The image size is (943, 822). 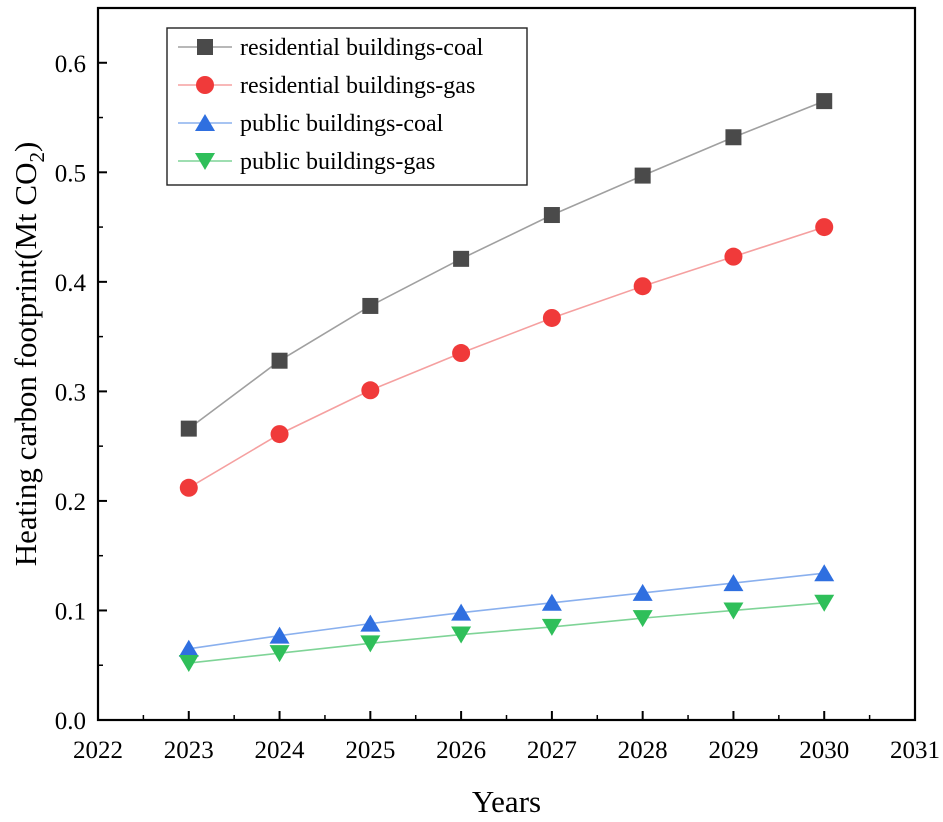 What do you see at coordinates (362, 48) in the screenshot?
I see `legend-label: residential buildings-coal` at bounding box center [362, 48].